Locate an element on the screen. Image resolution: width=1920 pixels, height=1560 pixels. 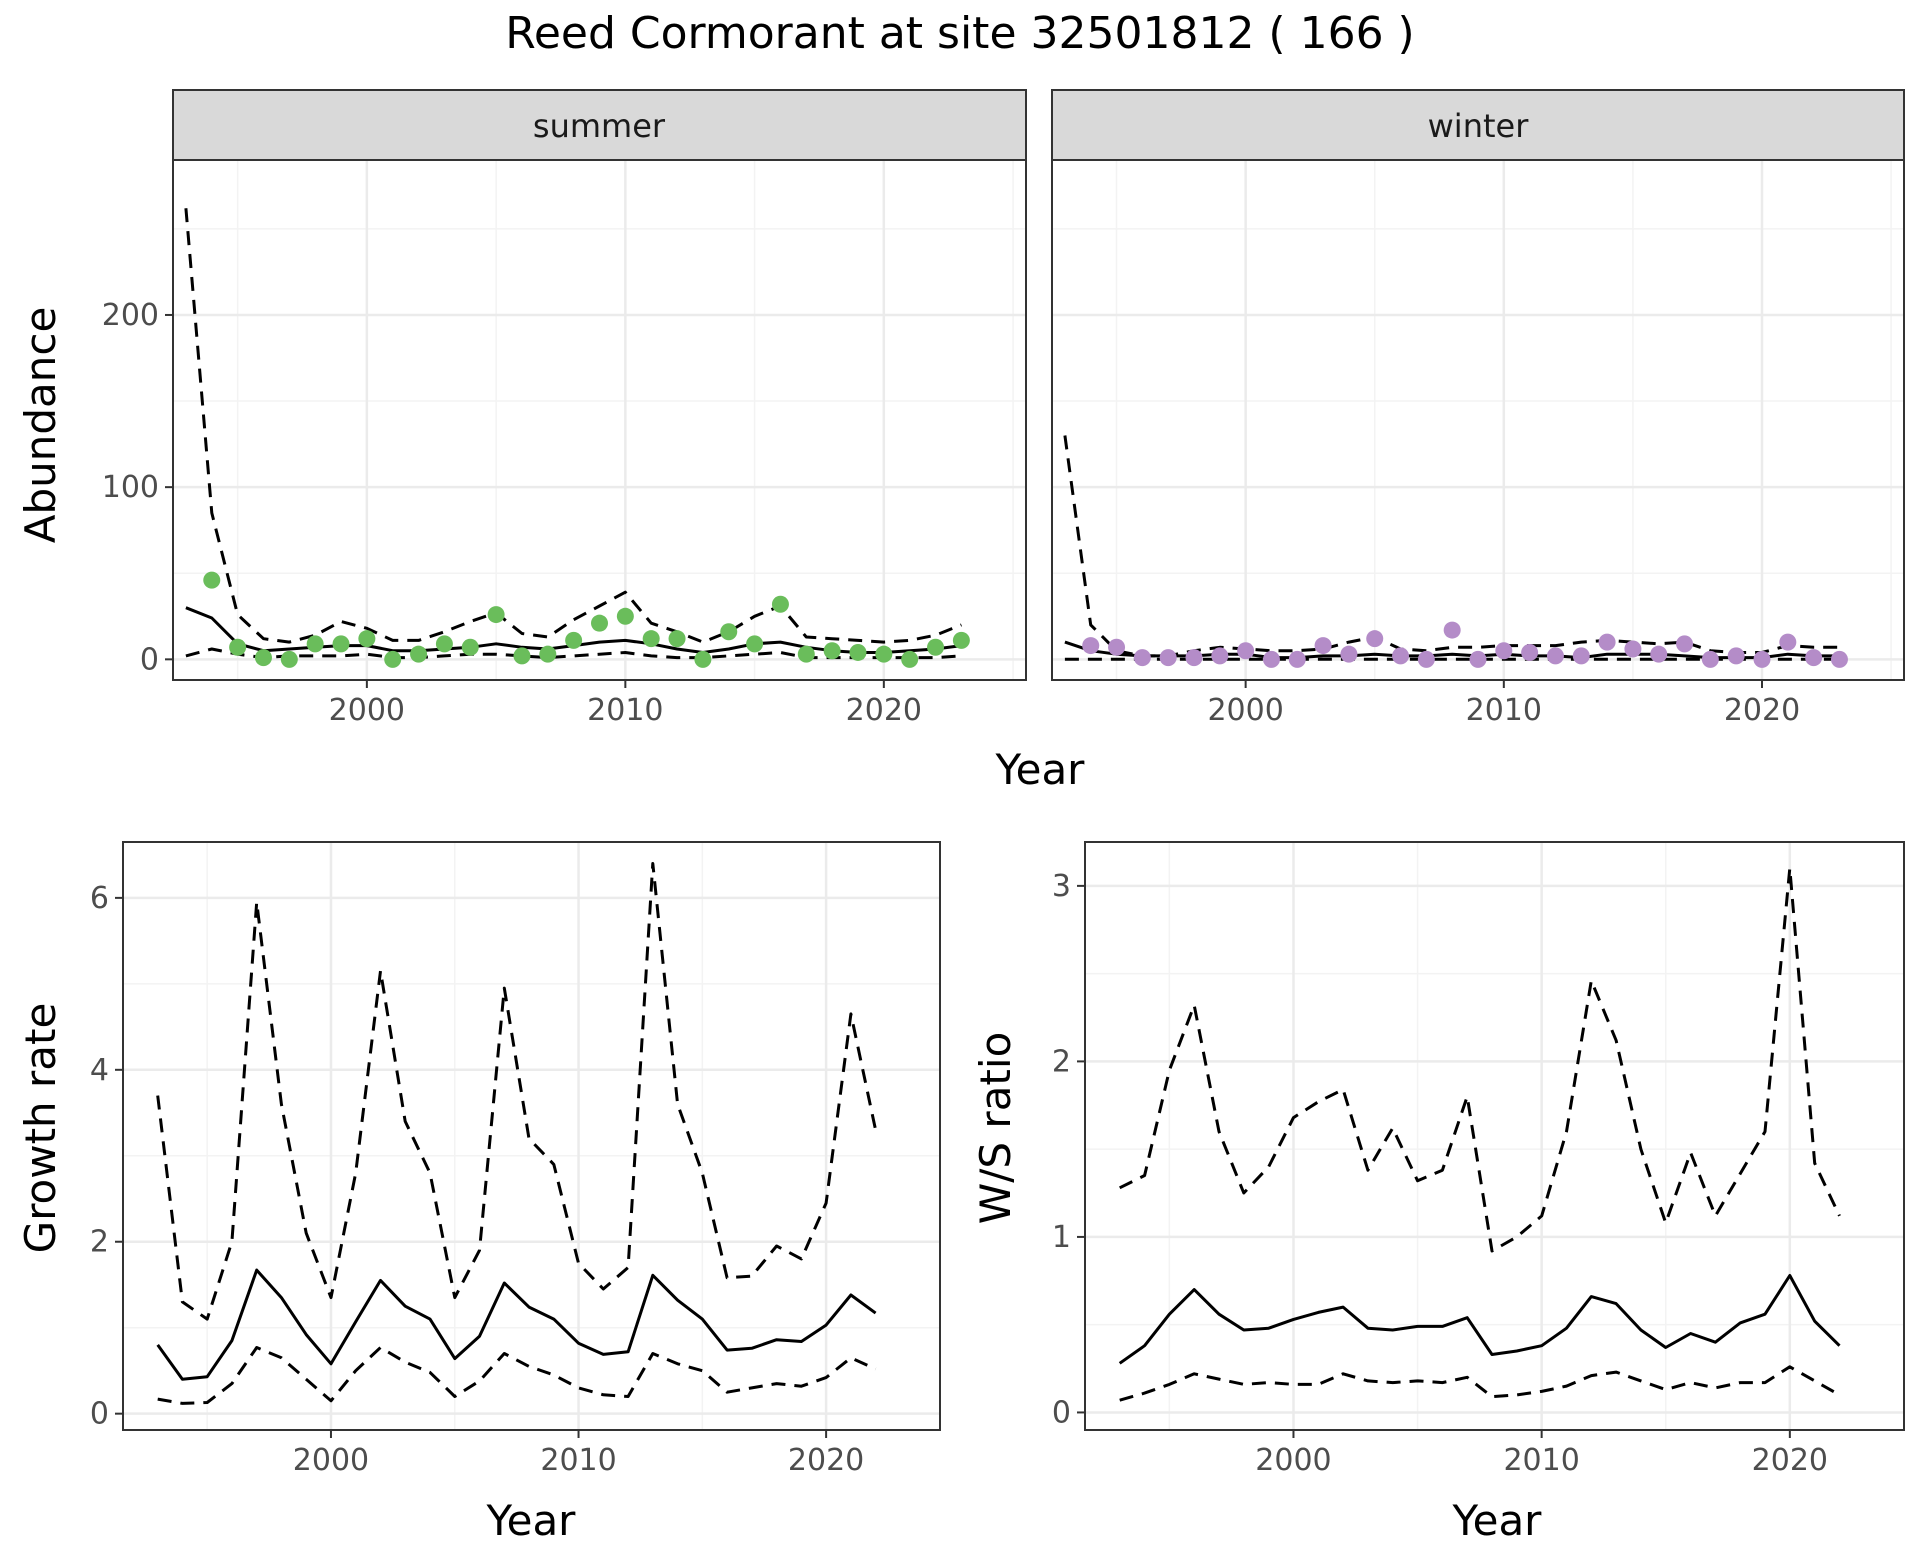
strip-winter is located at coordinates (1478, 125).